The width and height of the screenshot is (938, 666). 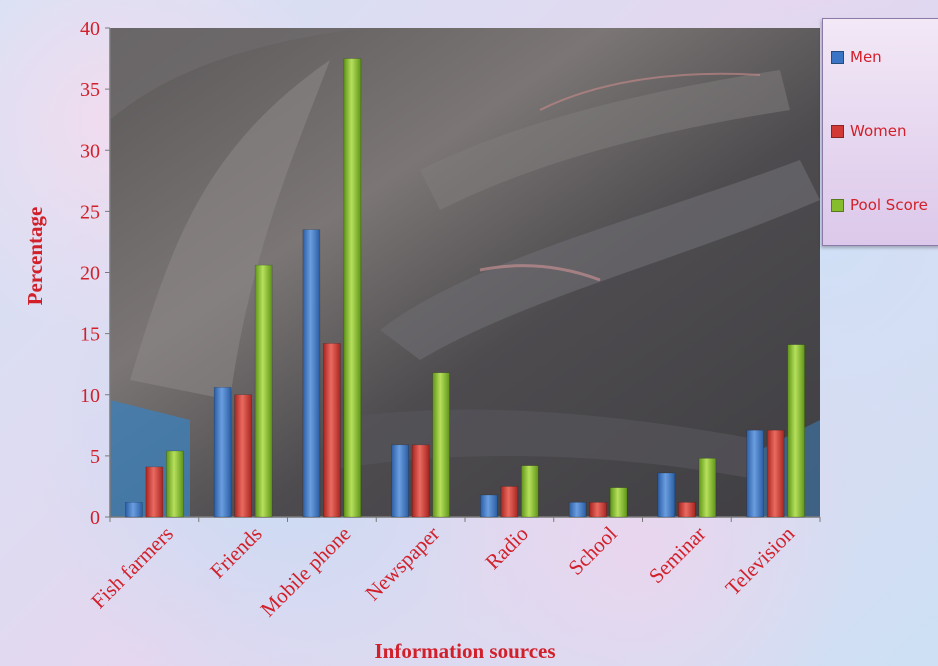 What do you see at coordinates (598, 510) in the screenshot?
I see `bar-women-school` at bounding box center [598, 510].